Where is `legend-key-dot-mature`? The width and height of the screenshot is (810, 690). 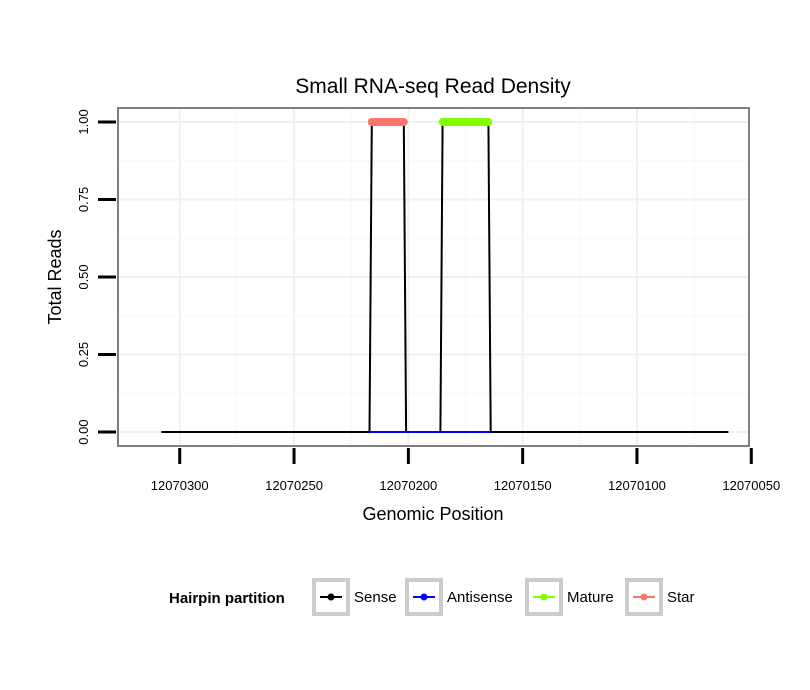 legend-key-dot-mature is located at coordinates (544, 597).